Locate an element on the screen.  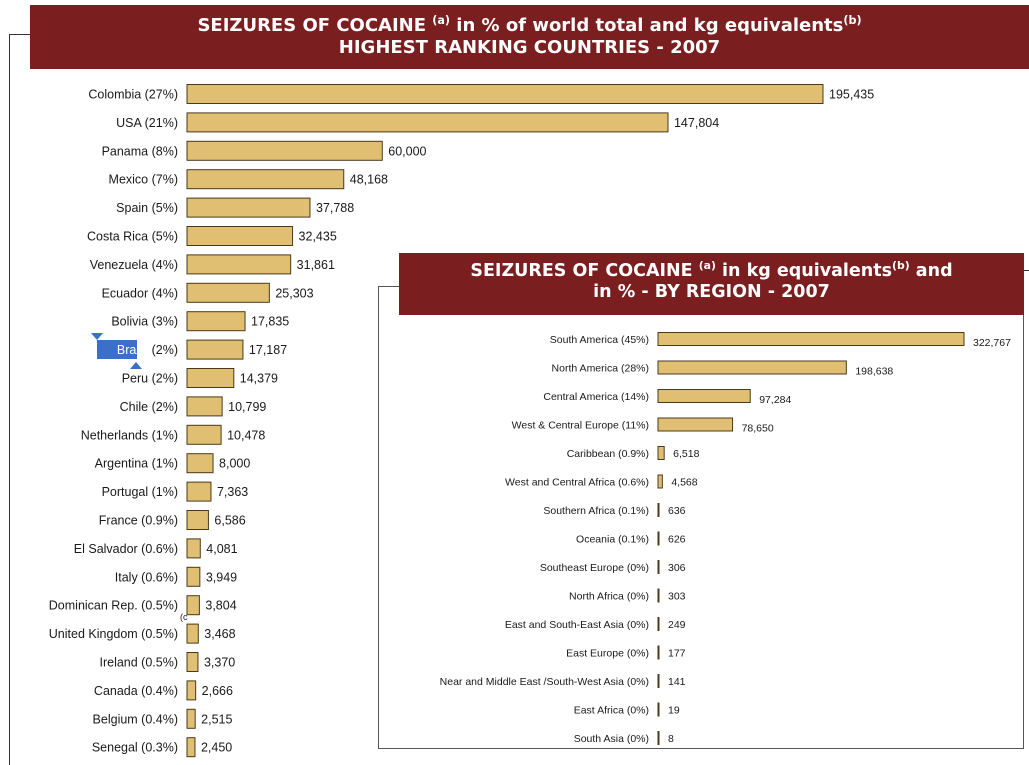
value-label-canada: 2,666 is located at coordinates (217, 691).